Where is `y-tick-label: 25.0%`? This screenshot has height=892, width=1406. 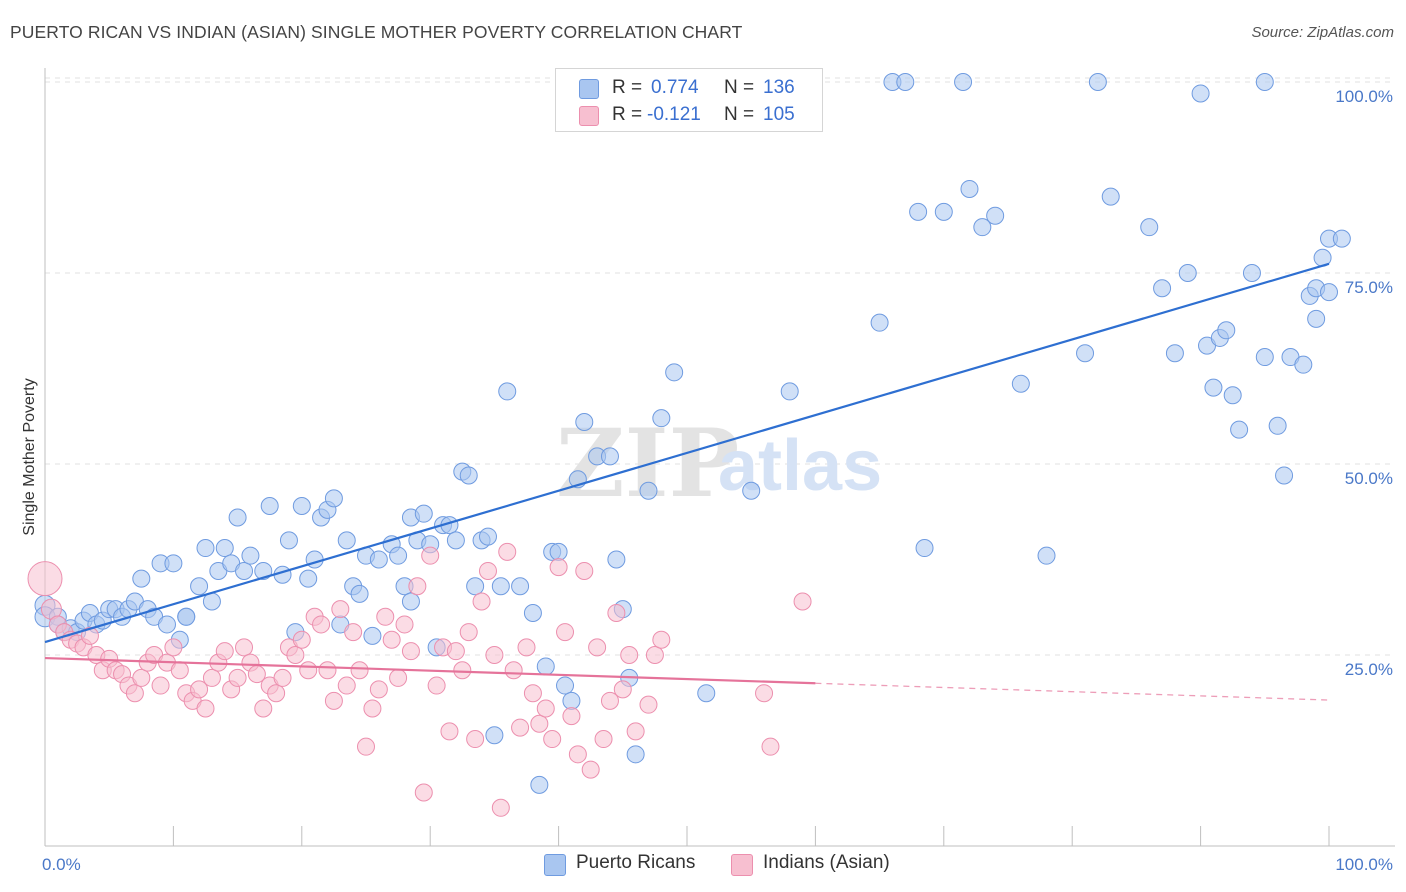 y-tick-label: 25.0% is located at coordinates (1369, 669).